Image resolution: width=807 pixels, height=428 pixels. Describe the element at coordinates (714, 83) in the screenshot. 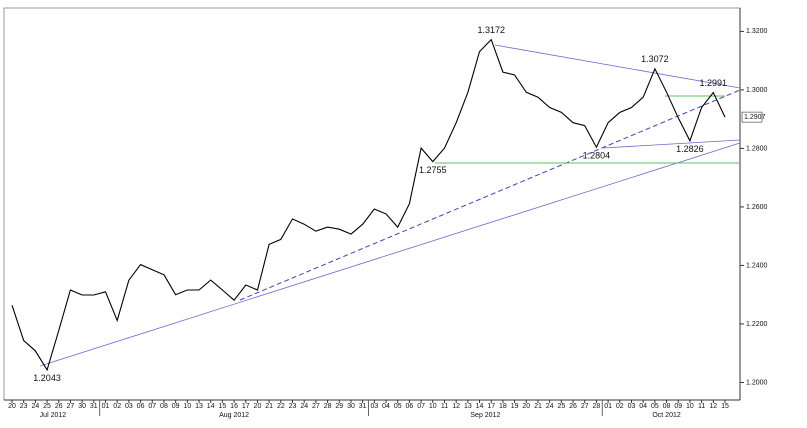

I see `level-label: 1.2991` at that location.